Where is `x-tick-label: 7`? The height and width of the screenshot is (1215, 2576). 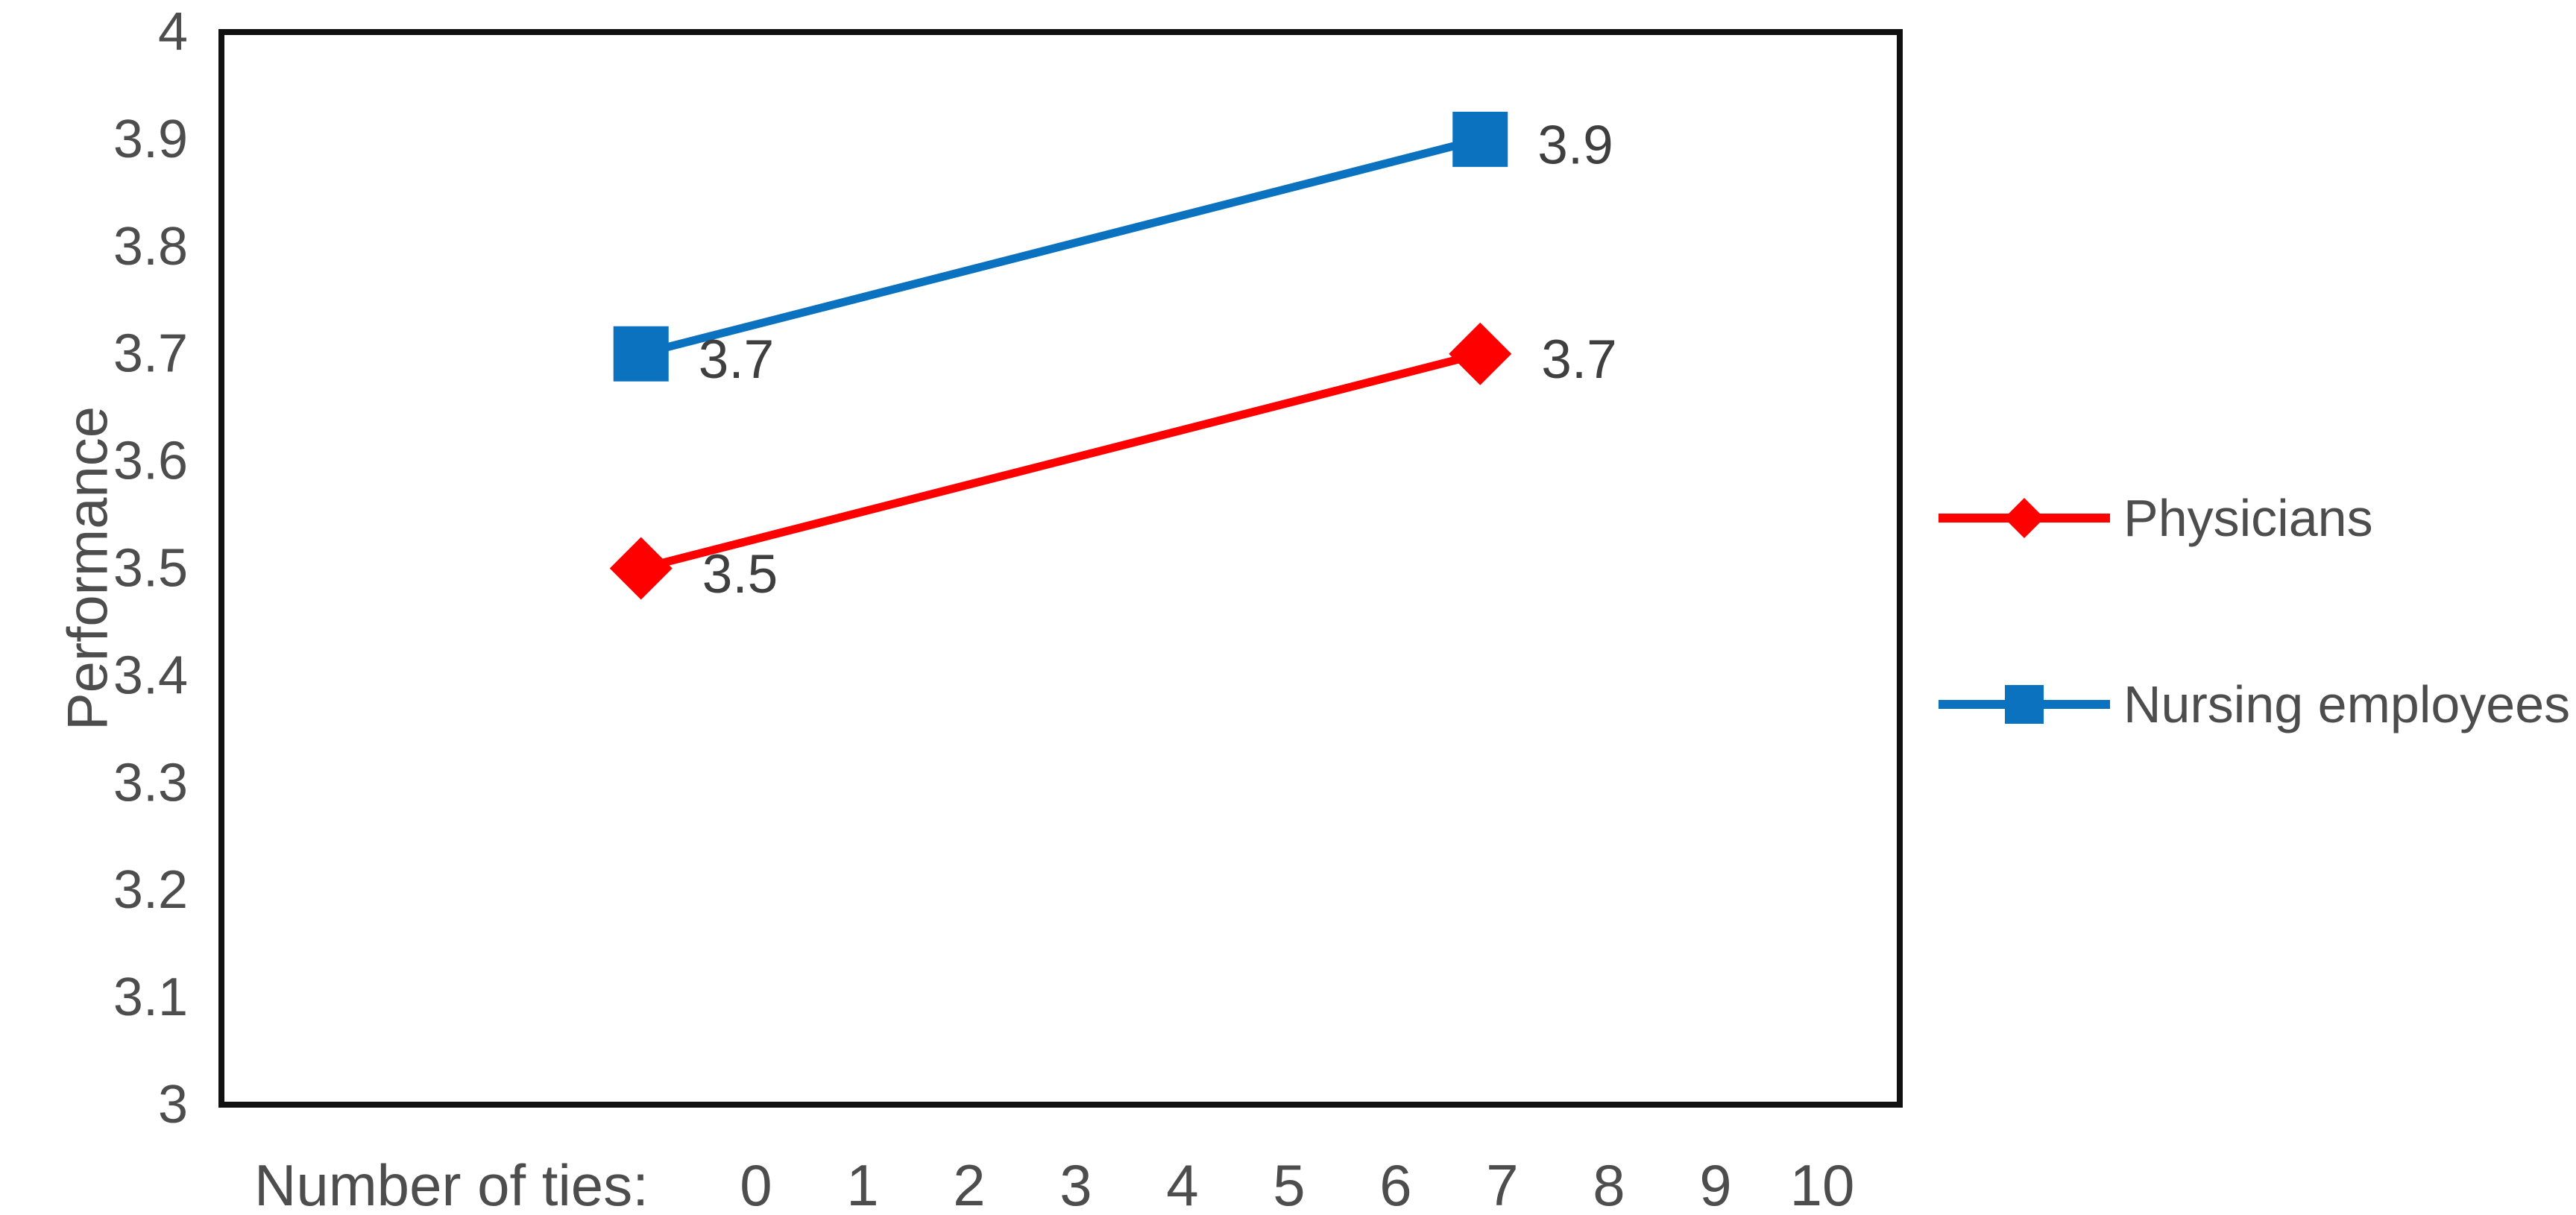
x-tick-label: 7 is located at coordinates (1502, 1184).